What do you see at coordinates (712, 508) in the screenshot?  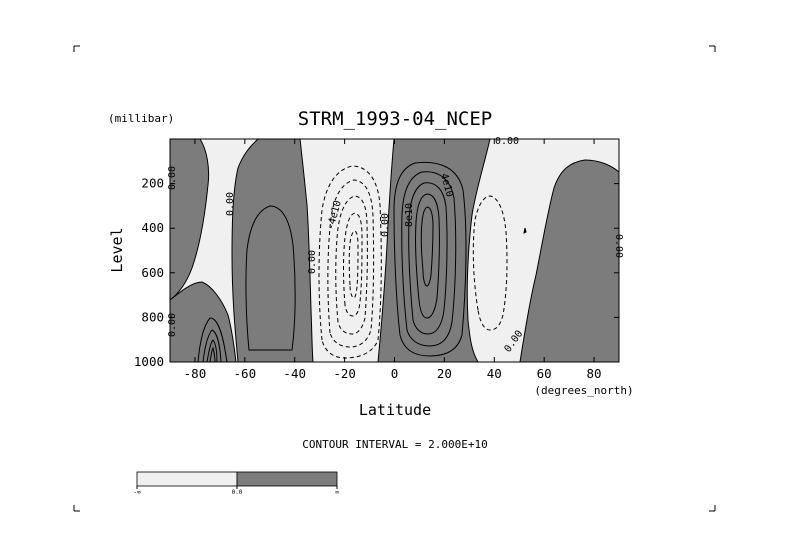 I see `crop-mark-bottom-right` at bounding box center [712, 508].